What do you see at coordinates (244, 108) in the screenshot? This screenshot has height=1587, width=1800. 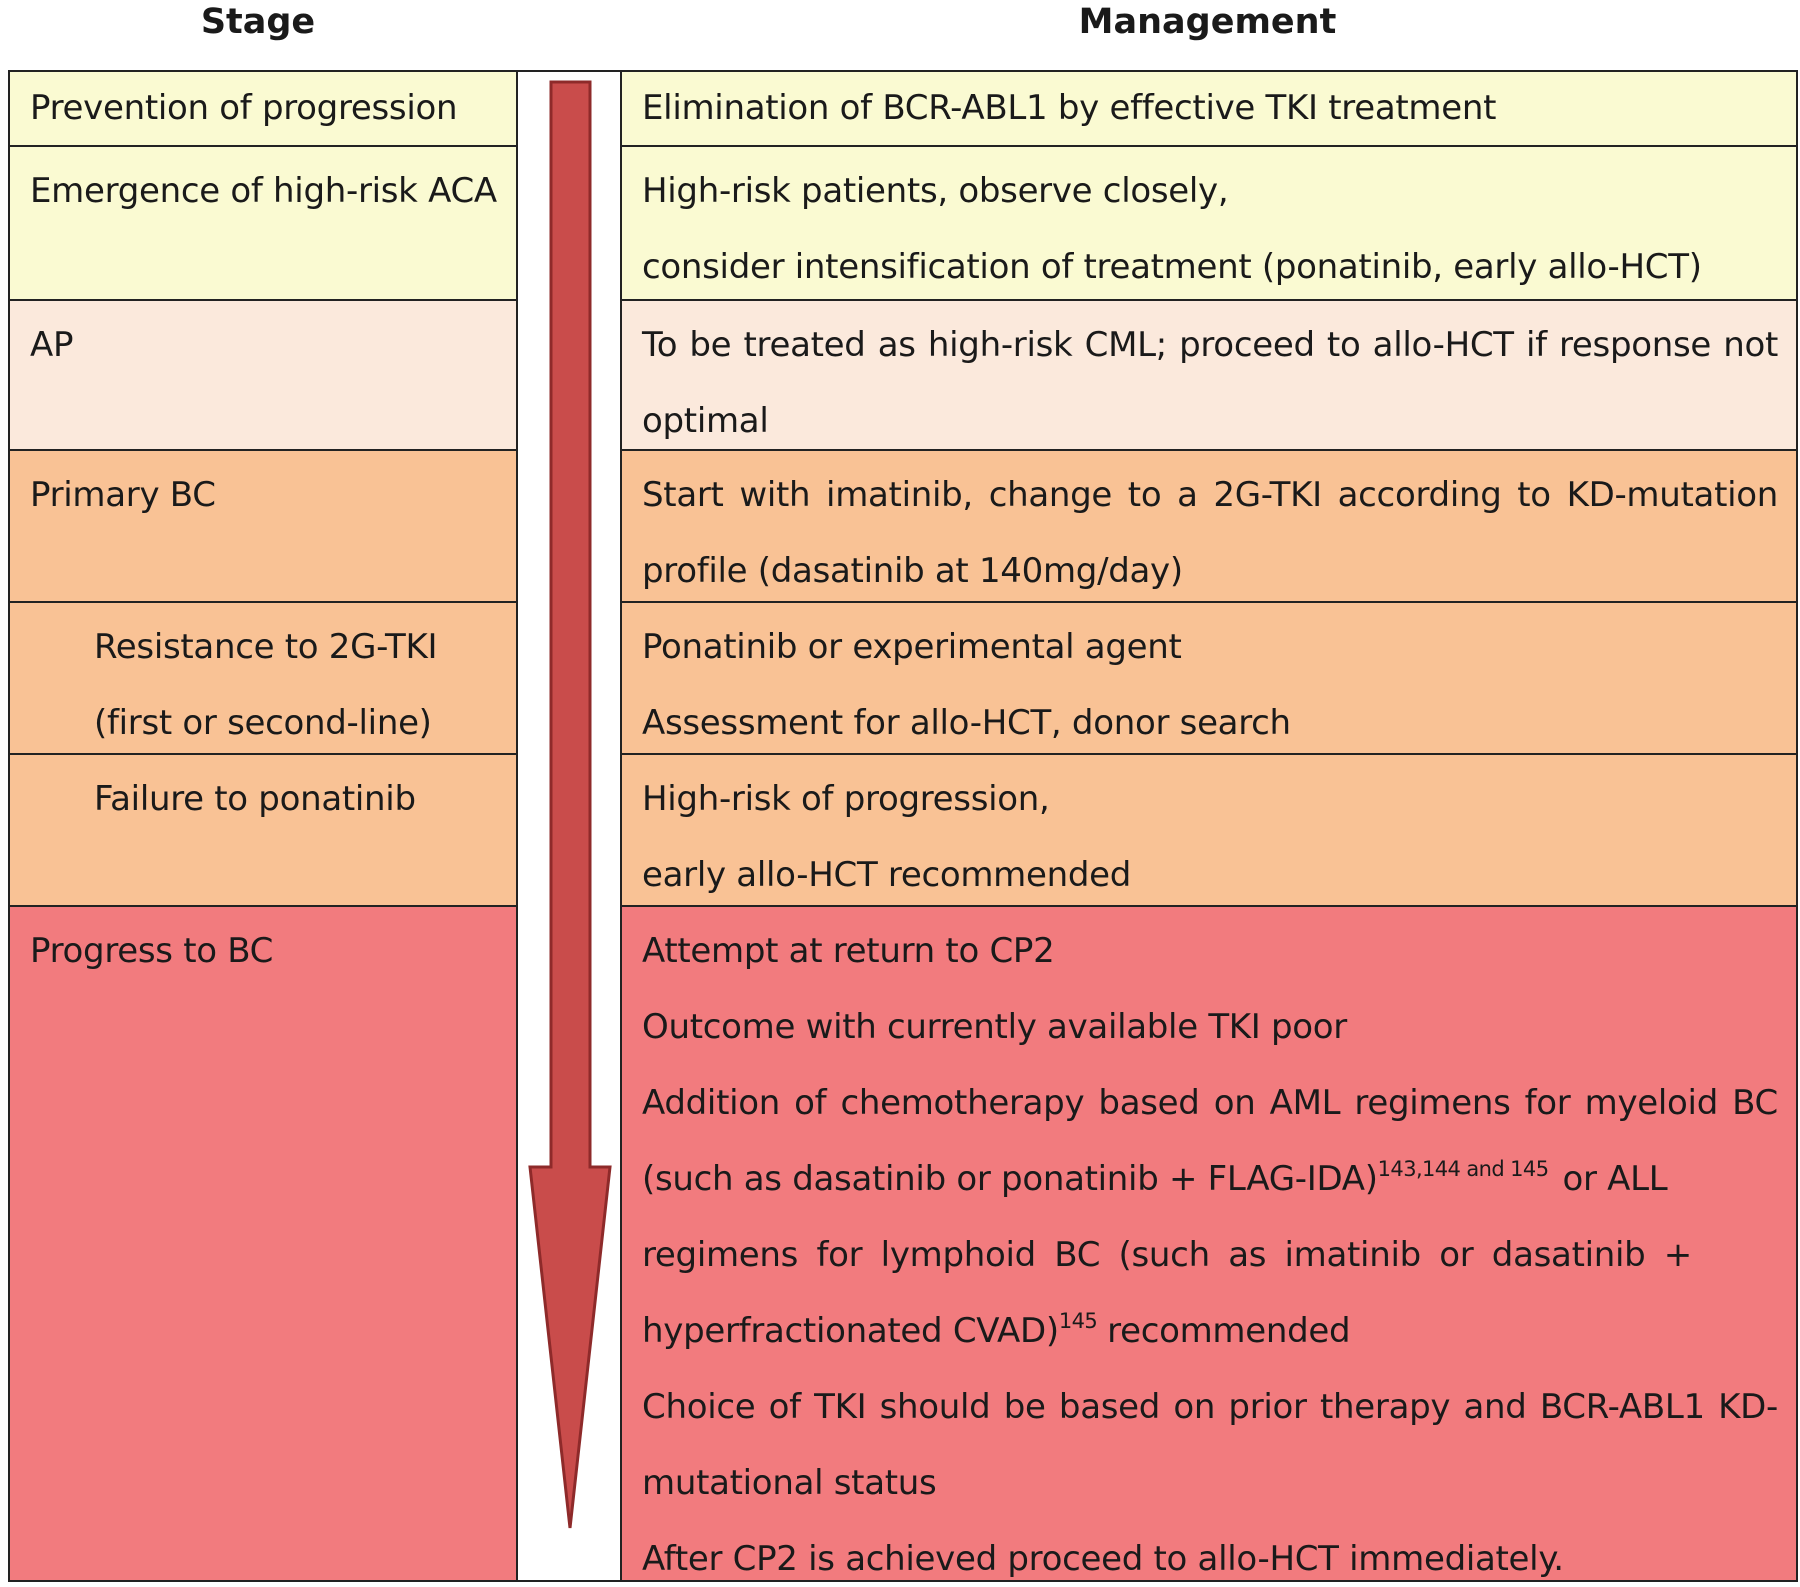 I see `stage-text: Prevention of progression` at bounding box center [244, 108].